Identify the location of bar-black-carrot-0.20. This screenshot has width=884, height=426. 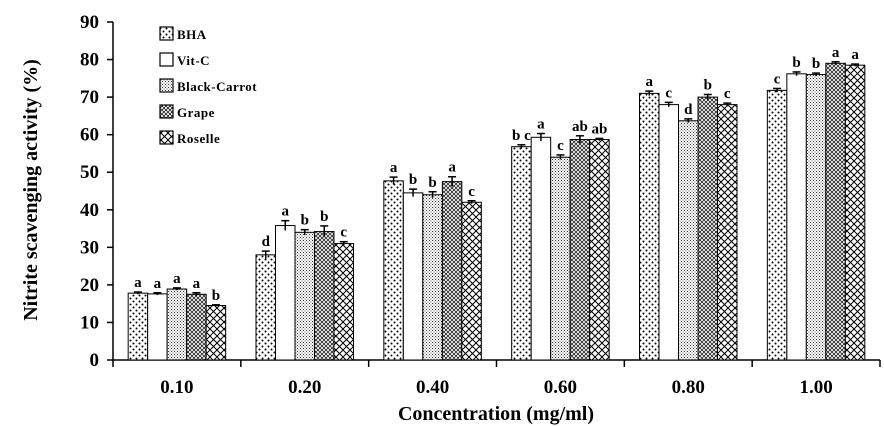
(304, 296).